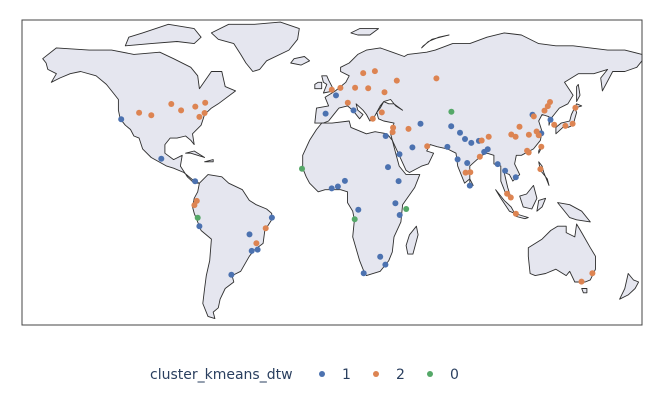  Describe the element at coordinates (400, 375) in the screenshot. I see `legend-label-2: 2` at that location.